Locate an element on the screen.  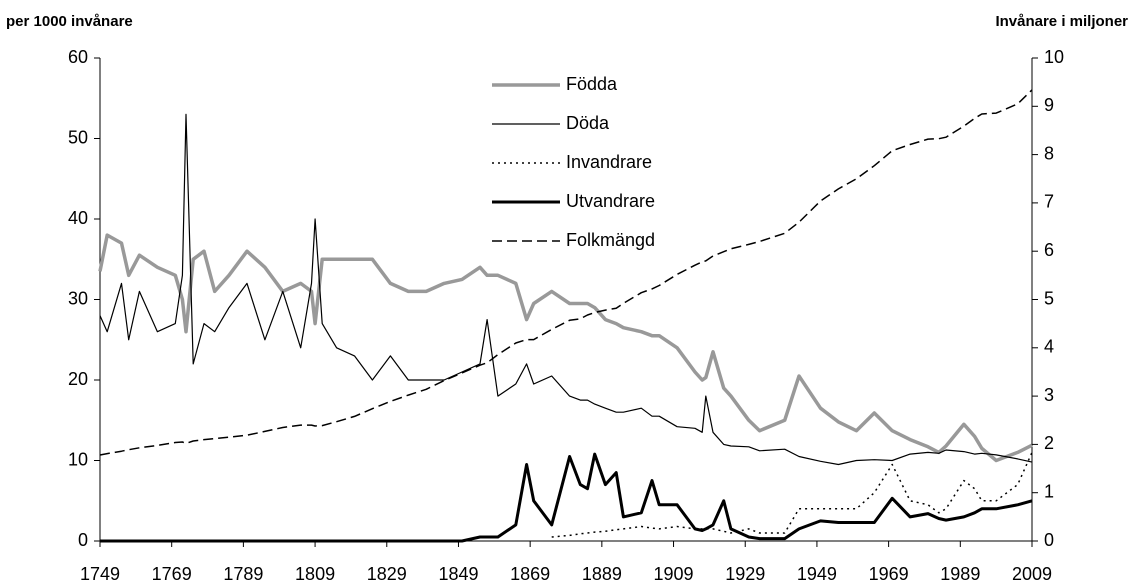
legend-text: Döda is located at coordinates (588, 123).